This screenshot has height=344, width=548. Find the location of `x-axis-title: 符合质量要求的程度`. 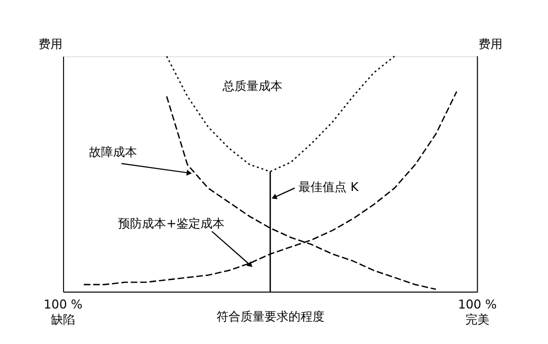

x-axis-title: 符合质量要求的程度 is located at coordinates (270, 316).